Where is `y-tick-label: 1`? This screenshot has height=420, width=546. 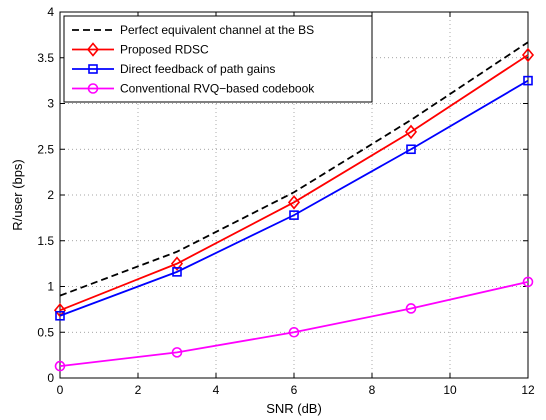 y-tick-label: 1 is located at coordinates (50, 287).